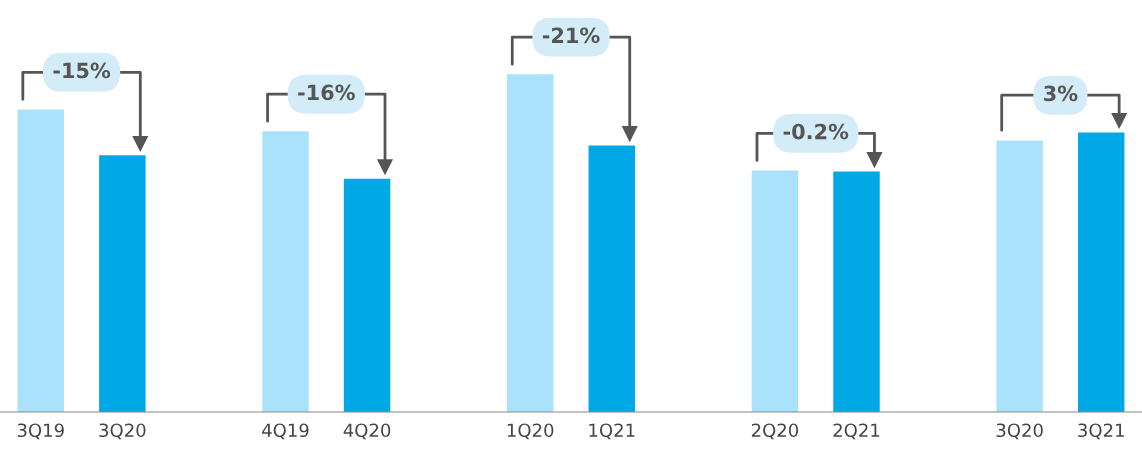  I want to click on x-tick-label: 1Q20, so click(530, 431).